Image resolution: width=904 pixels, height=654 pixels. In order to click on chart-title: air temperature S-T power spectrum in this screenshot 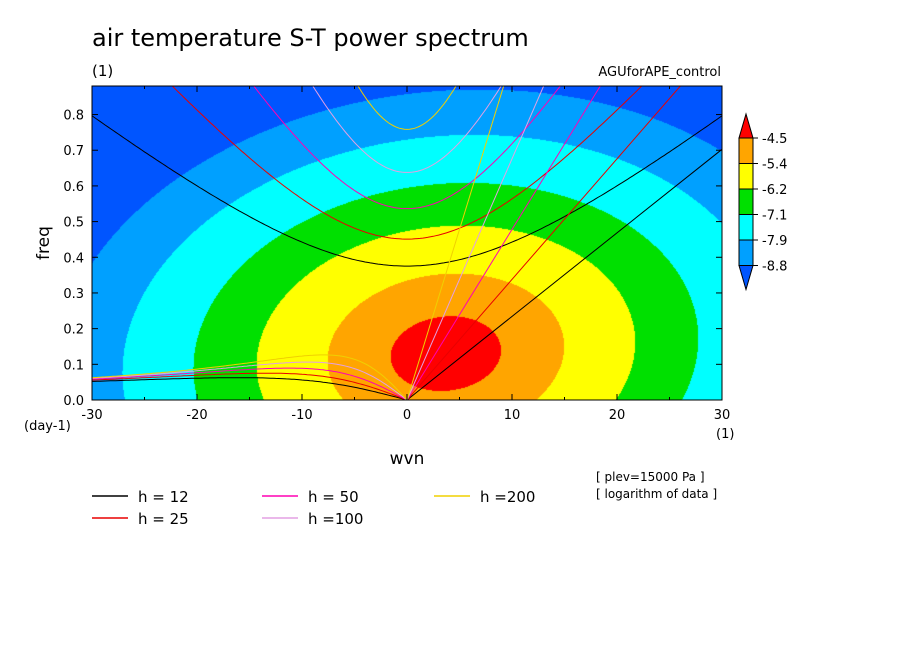, I will do `click(310, 38)`.